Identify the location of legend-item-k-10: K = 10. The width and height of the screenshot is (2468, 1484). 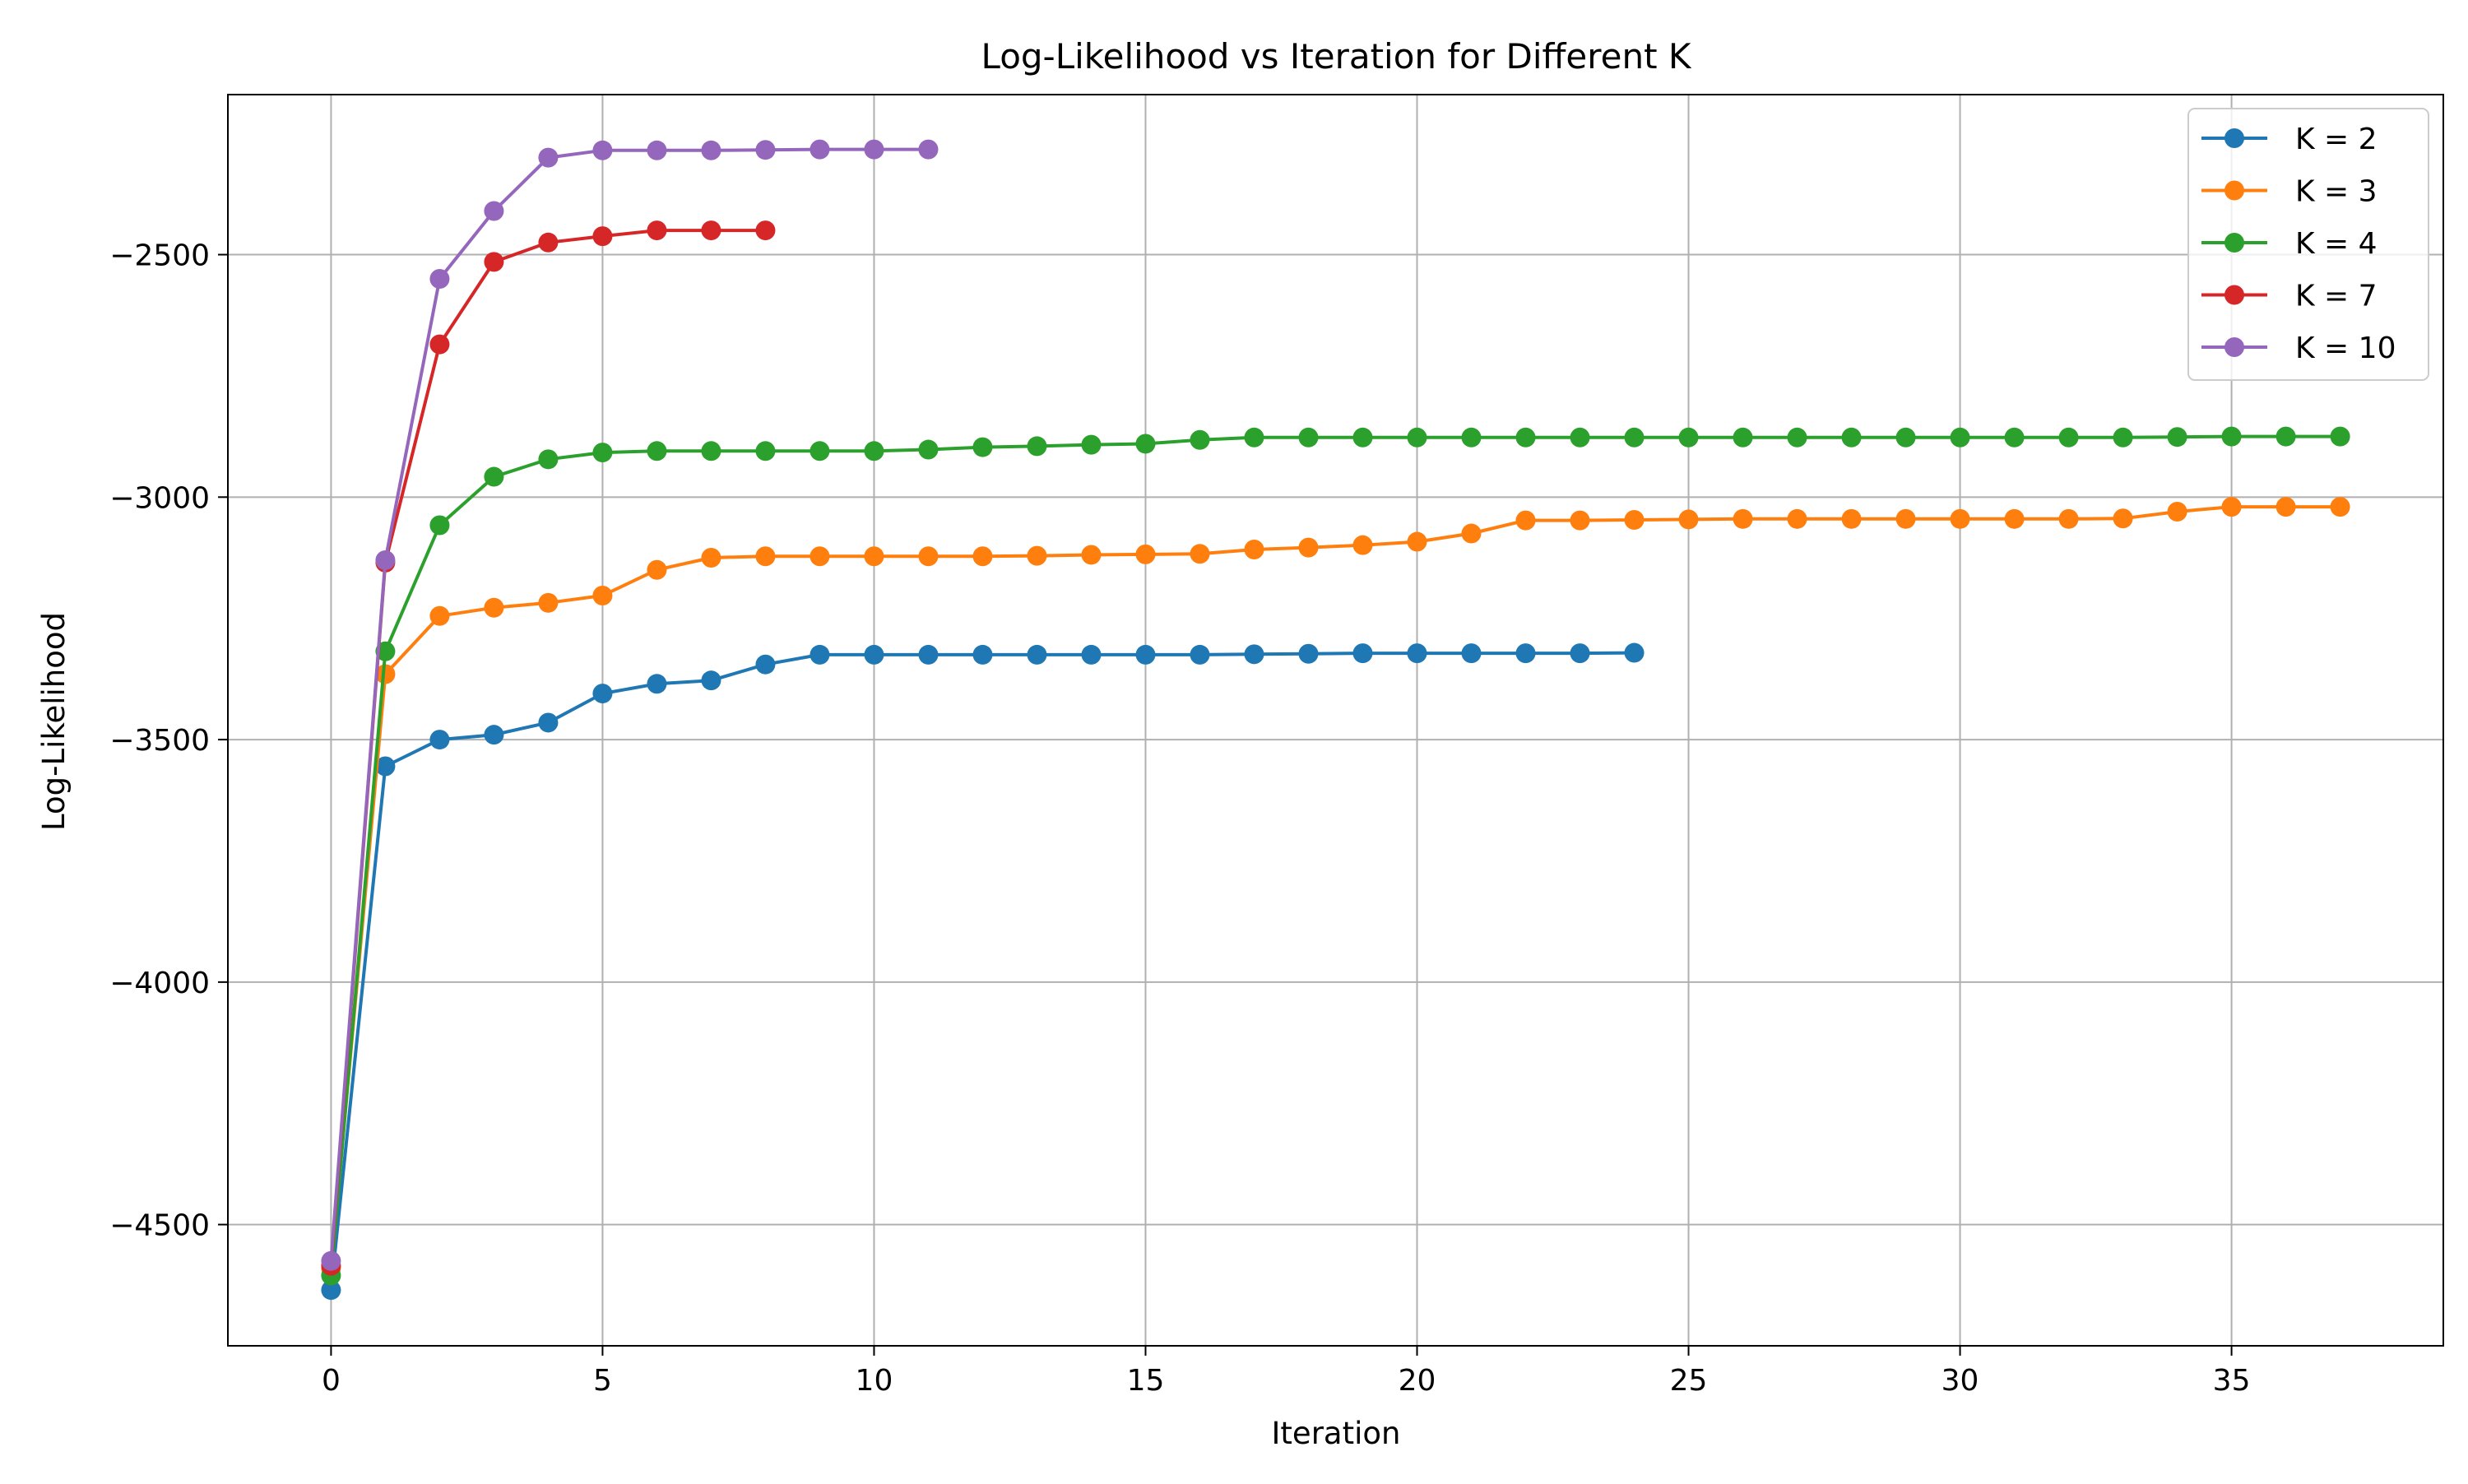
(2298, 348).